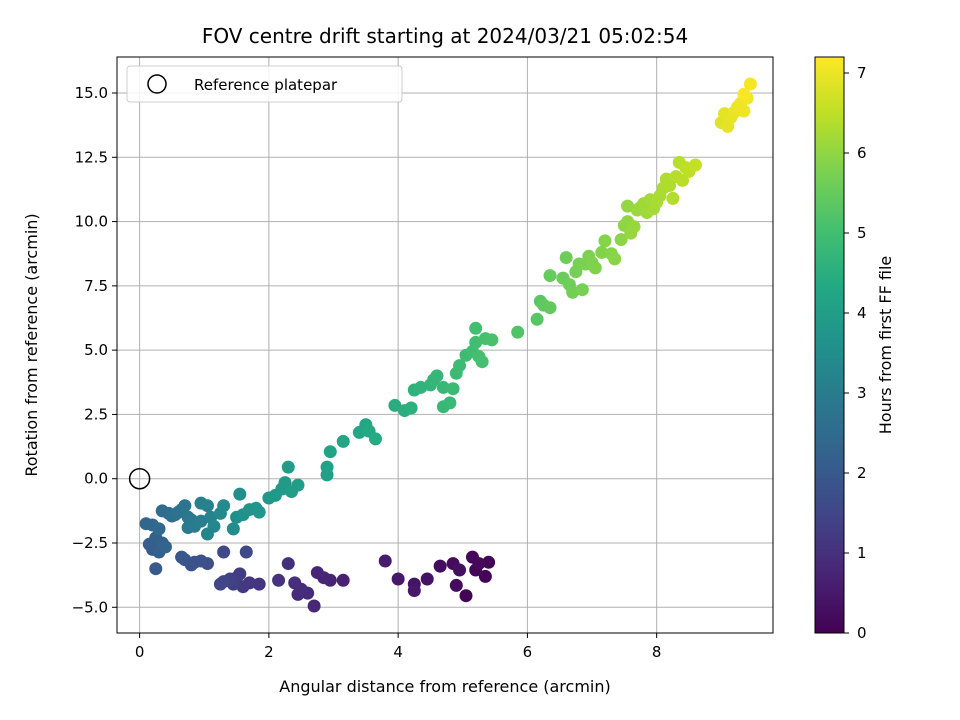  Describe the element at coordinates (96, 414) in the screenshot. I see `y-tick-label: 2.5` at that location.